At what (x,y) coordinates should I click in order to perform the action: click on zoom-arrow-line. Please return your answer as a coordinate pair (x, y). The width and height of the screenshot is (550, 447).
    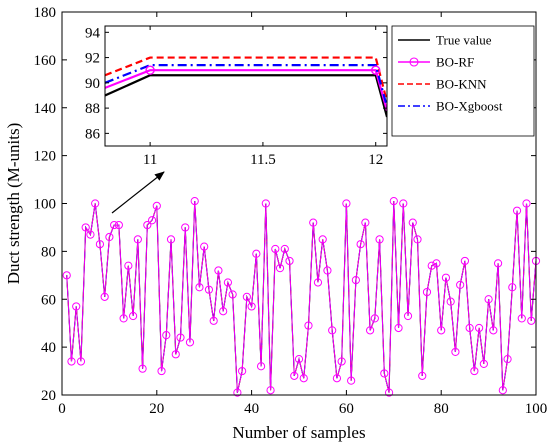
    Looking at the image, I should click on (138, 192).